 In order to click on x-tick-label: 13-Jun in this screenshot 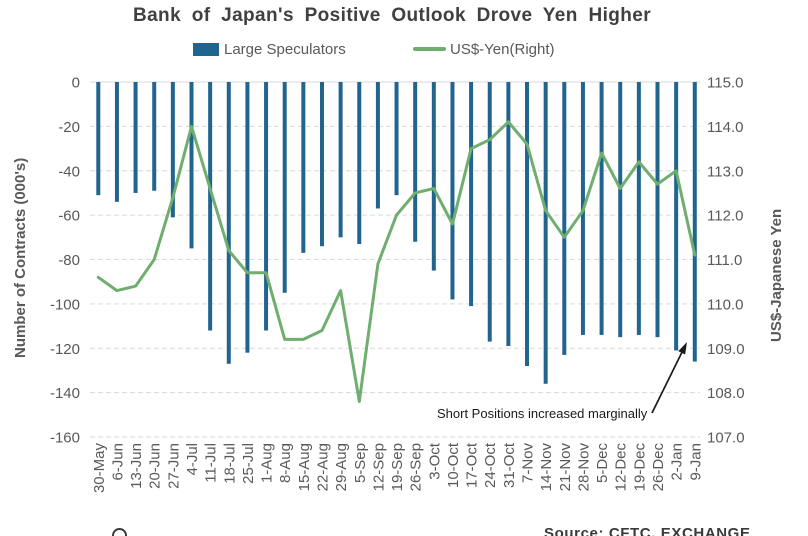, I will do `click(136, 466)`.